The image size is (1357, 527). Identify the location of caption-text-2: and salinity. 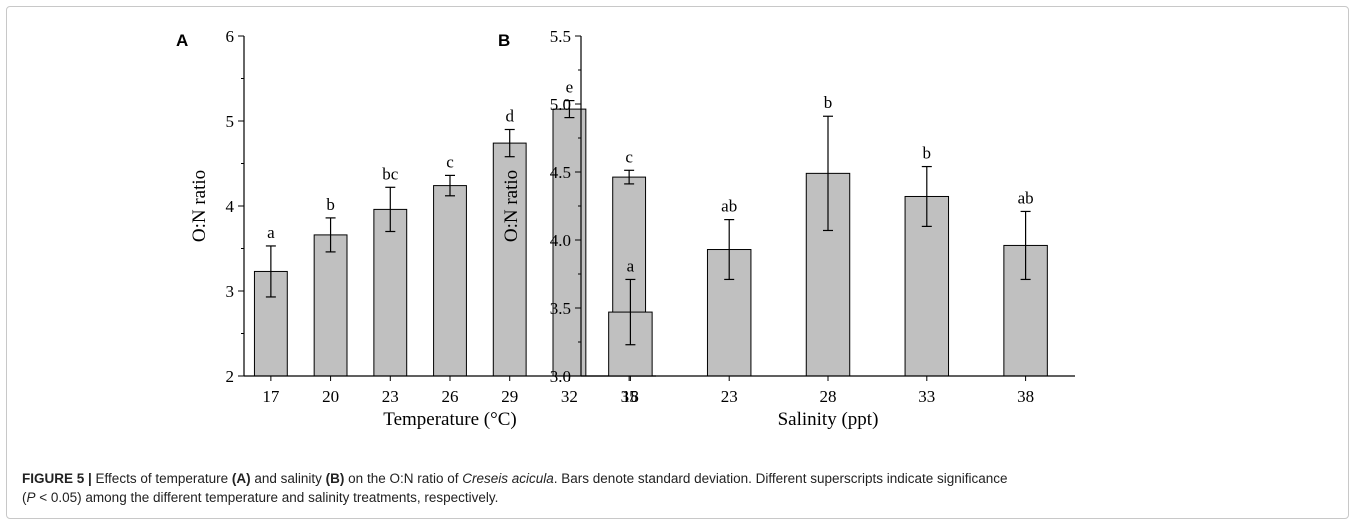
(288, 478).